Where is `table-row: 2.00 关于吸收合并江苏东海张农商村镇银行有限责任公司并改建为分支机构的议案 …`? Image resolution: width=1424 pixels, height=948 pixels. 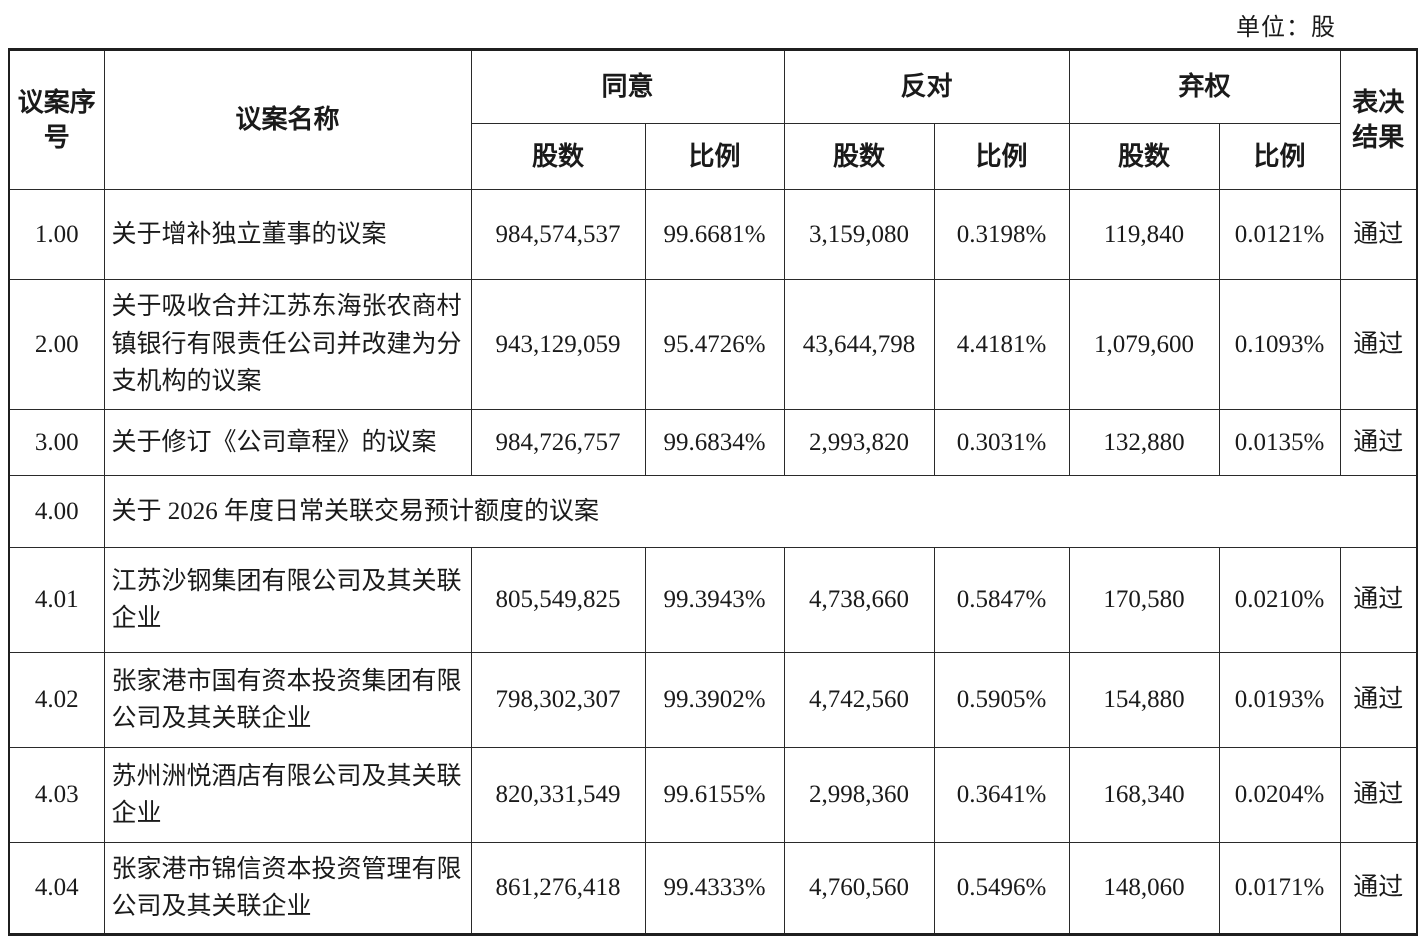 table-row: 2.00 关于吸收合并江苏东海张农商村镇银行有限责任公司并改建为分支机构的议案 … is located at coordinates (713, 344).